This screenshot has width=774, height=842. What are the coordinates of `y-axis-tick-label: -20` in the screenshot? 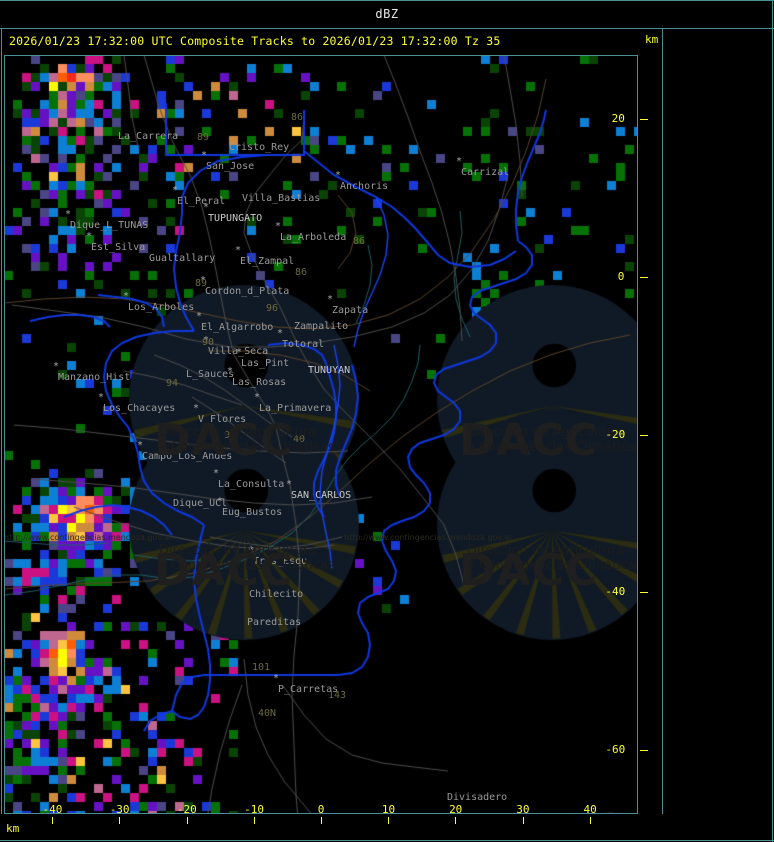 It's located at (615, 434).